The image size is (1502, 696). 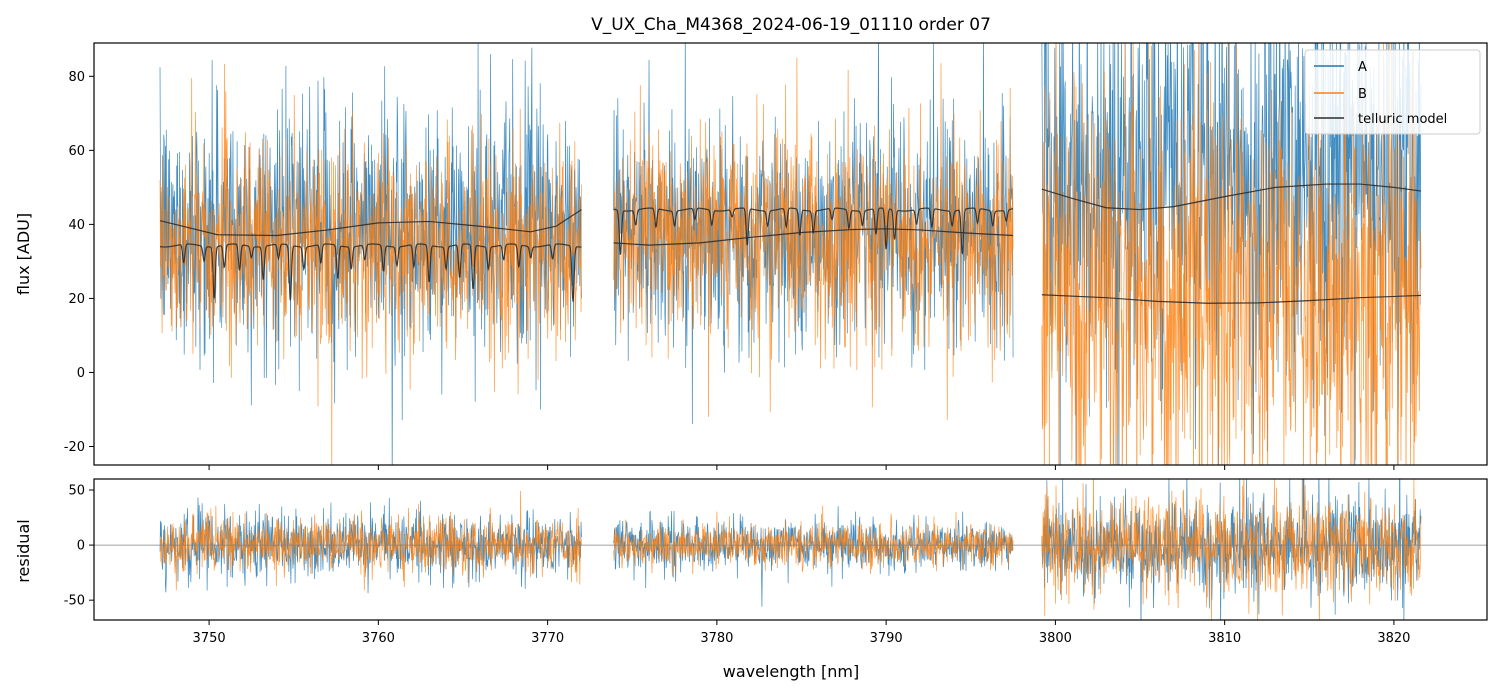 I want to click on legend-box, so click(x=1392, y=92).